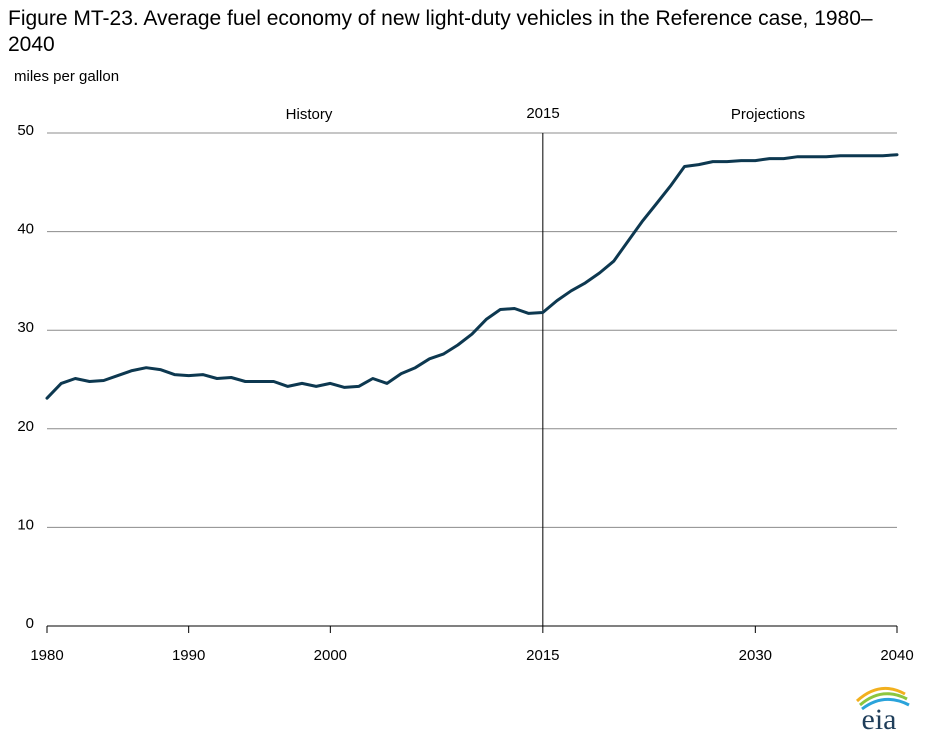  I want to click on x-tick-label: 2040, so click(896, 655).